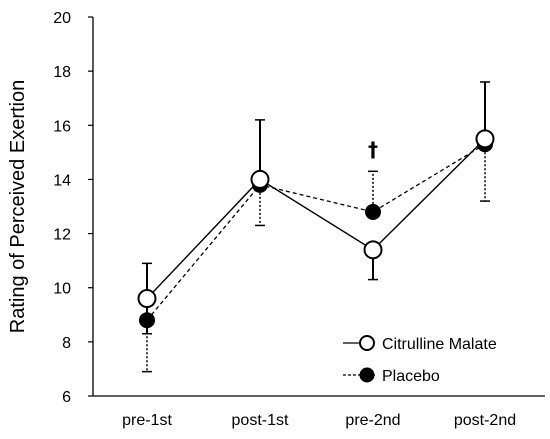 This screenshot has width=550, height=439. I want to click on x-tick-label-pre-1st: pre-1st, so click(147, 420).